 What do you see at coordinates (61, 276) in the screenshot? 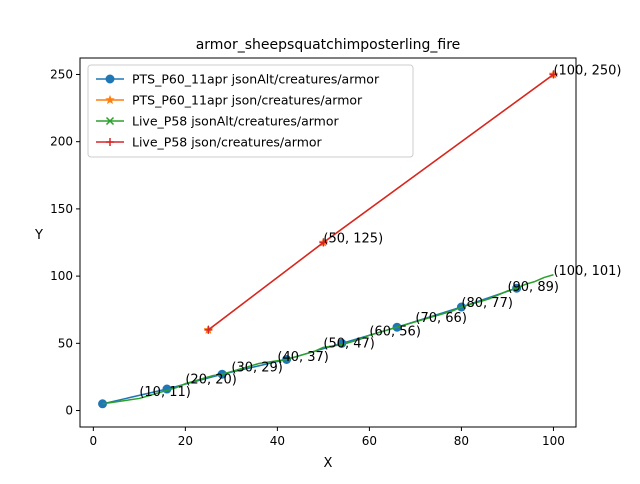
I see `y-tick-label: 100` at bounding box center [61, 276].